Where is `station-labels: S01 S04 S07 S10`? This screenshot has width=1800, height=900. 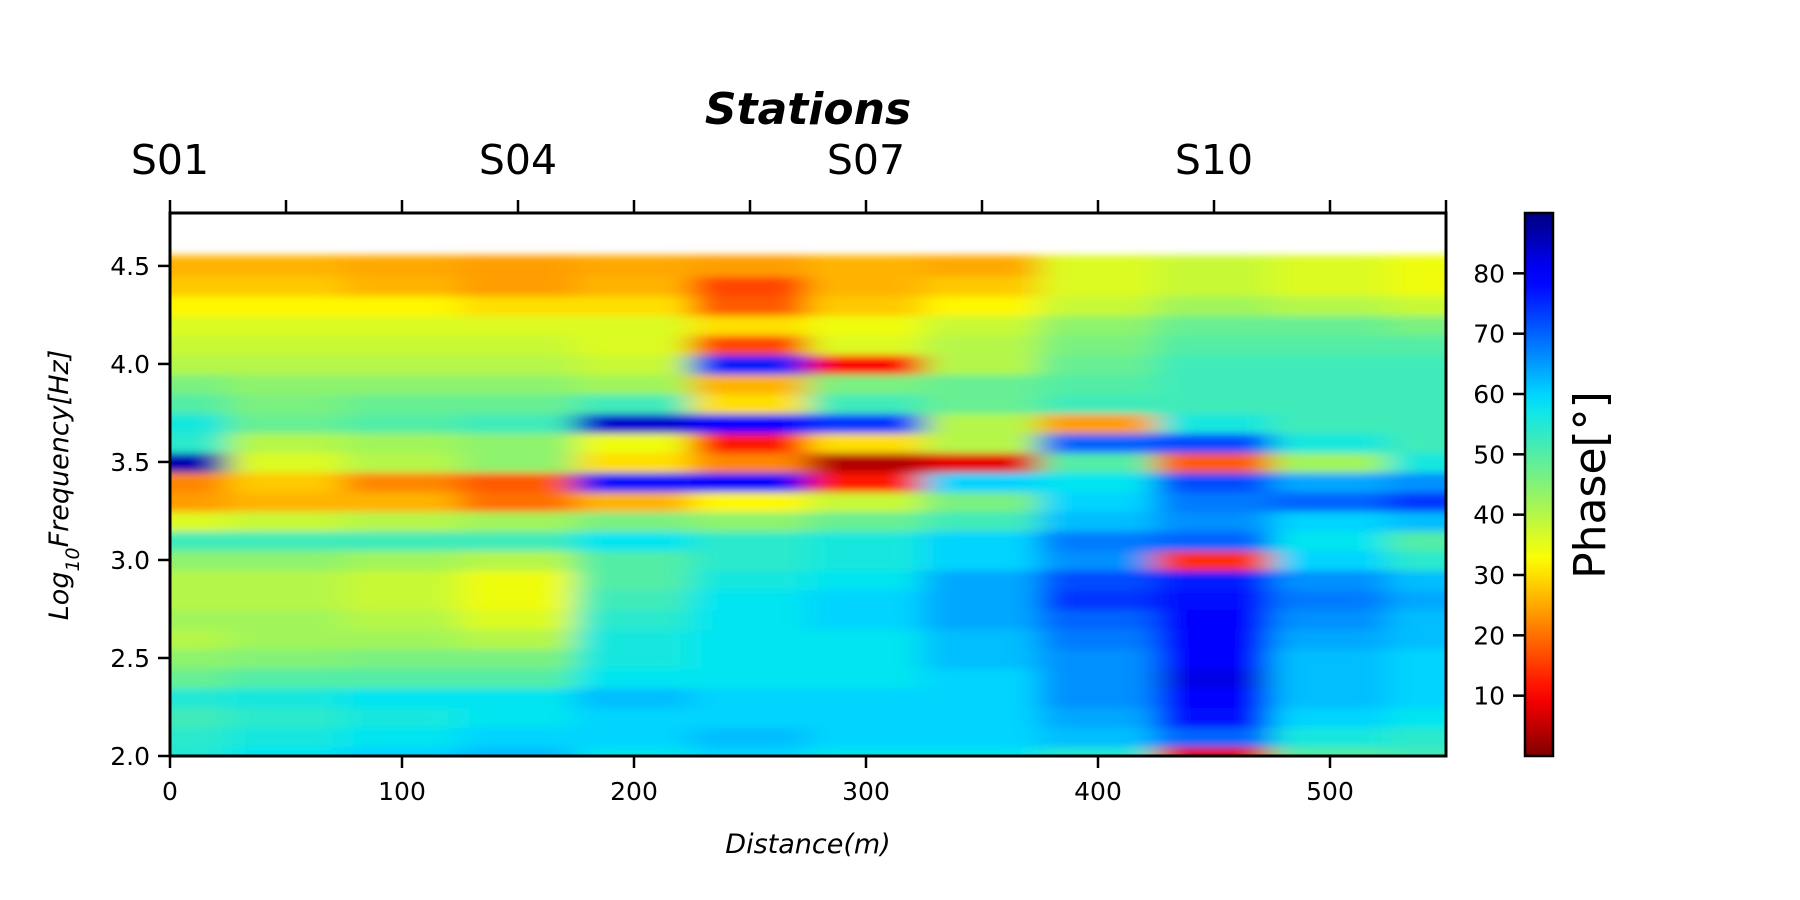 station-labels: S01 S04 S07 S10 is located at coordinates (692, 160).